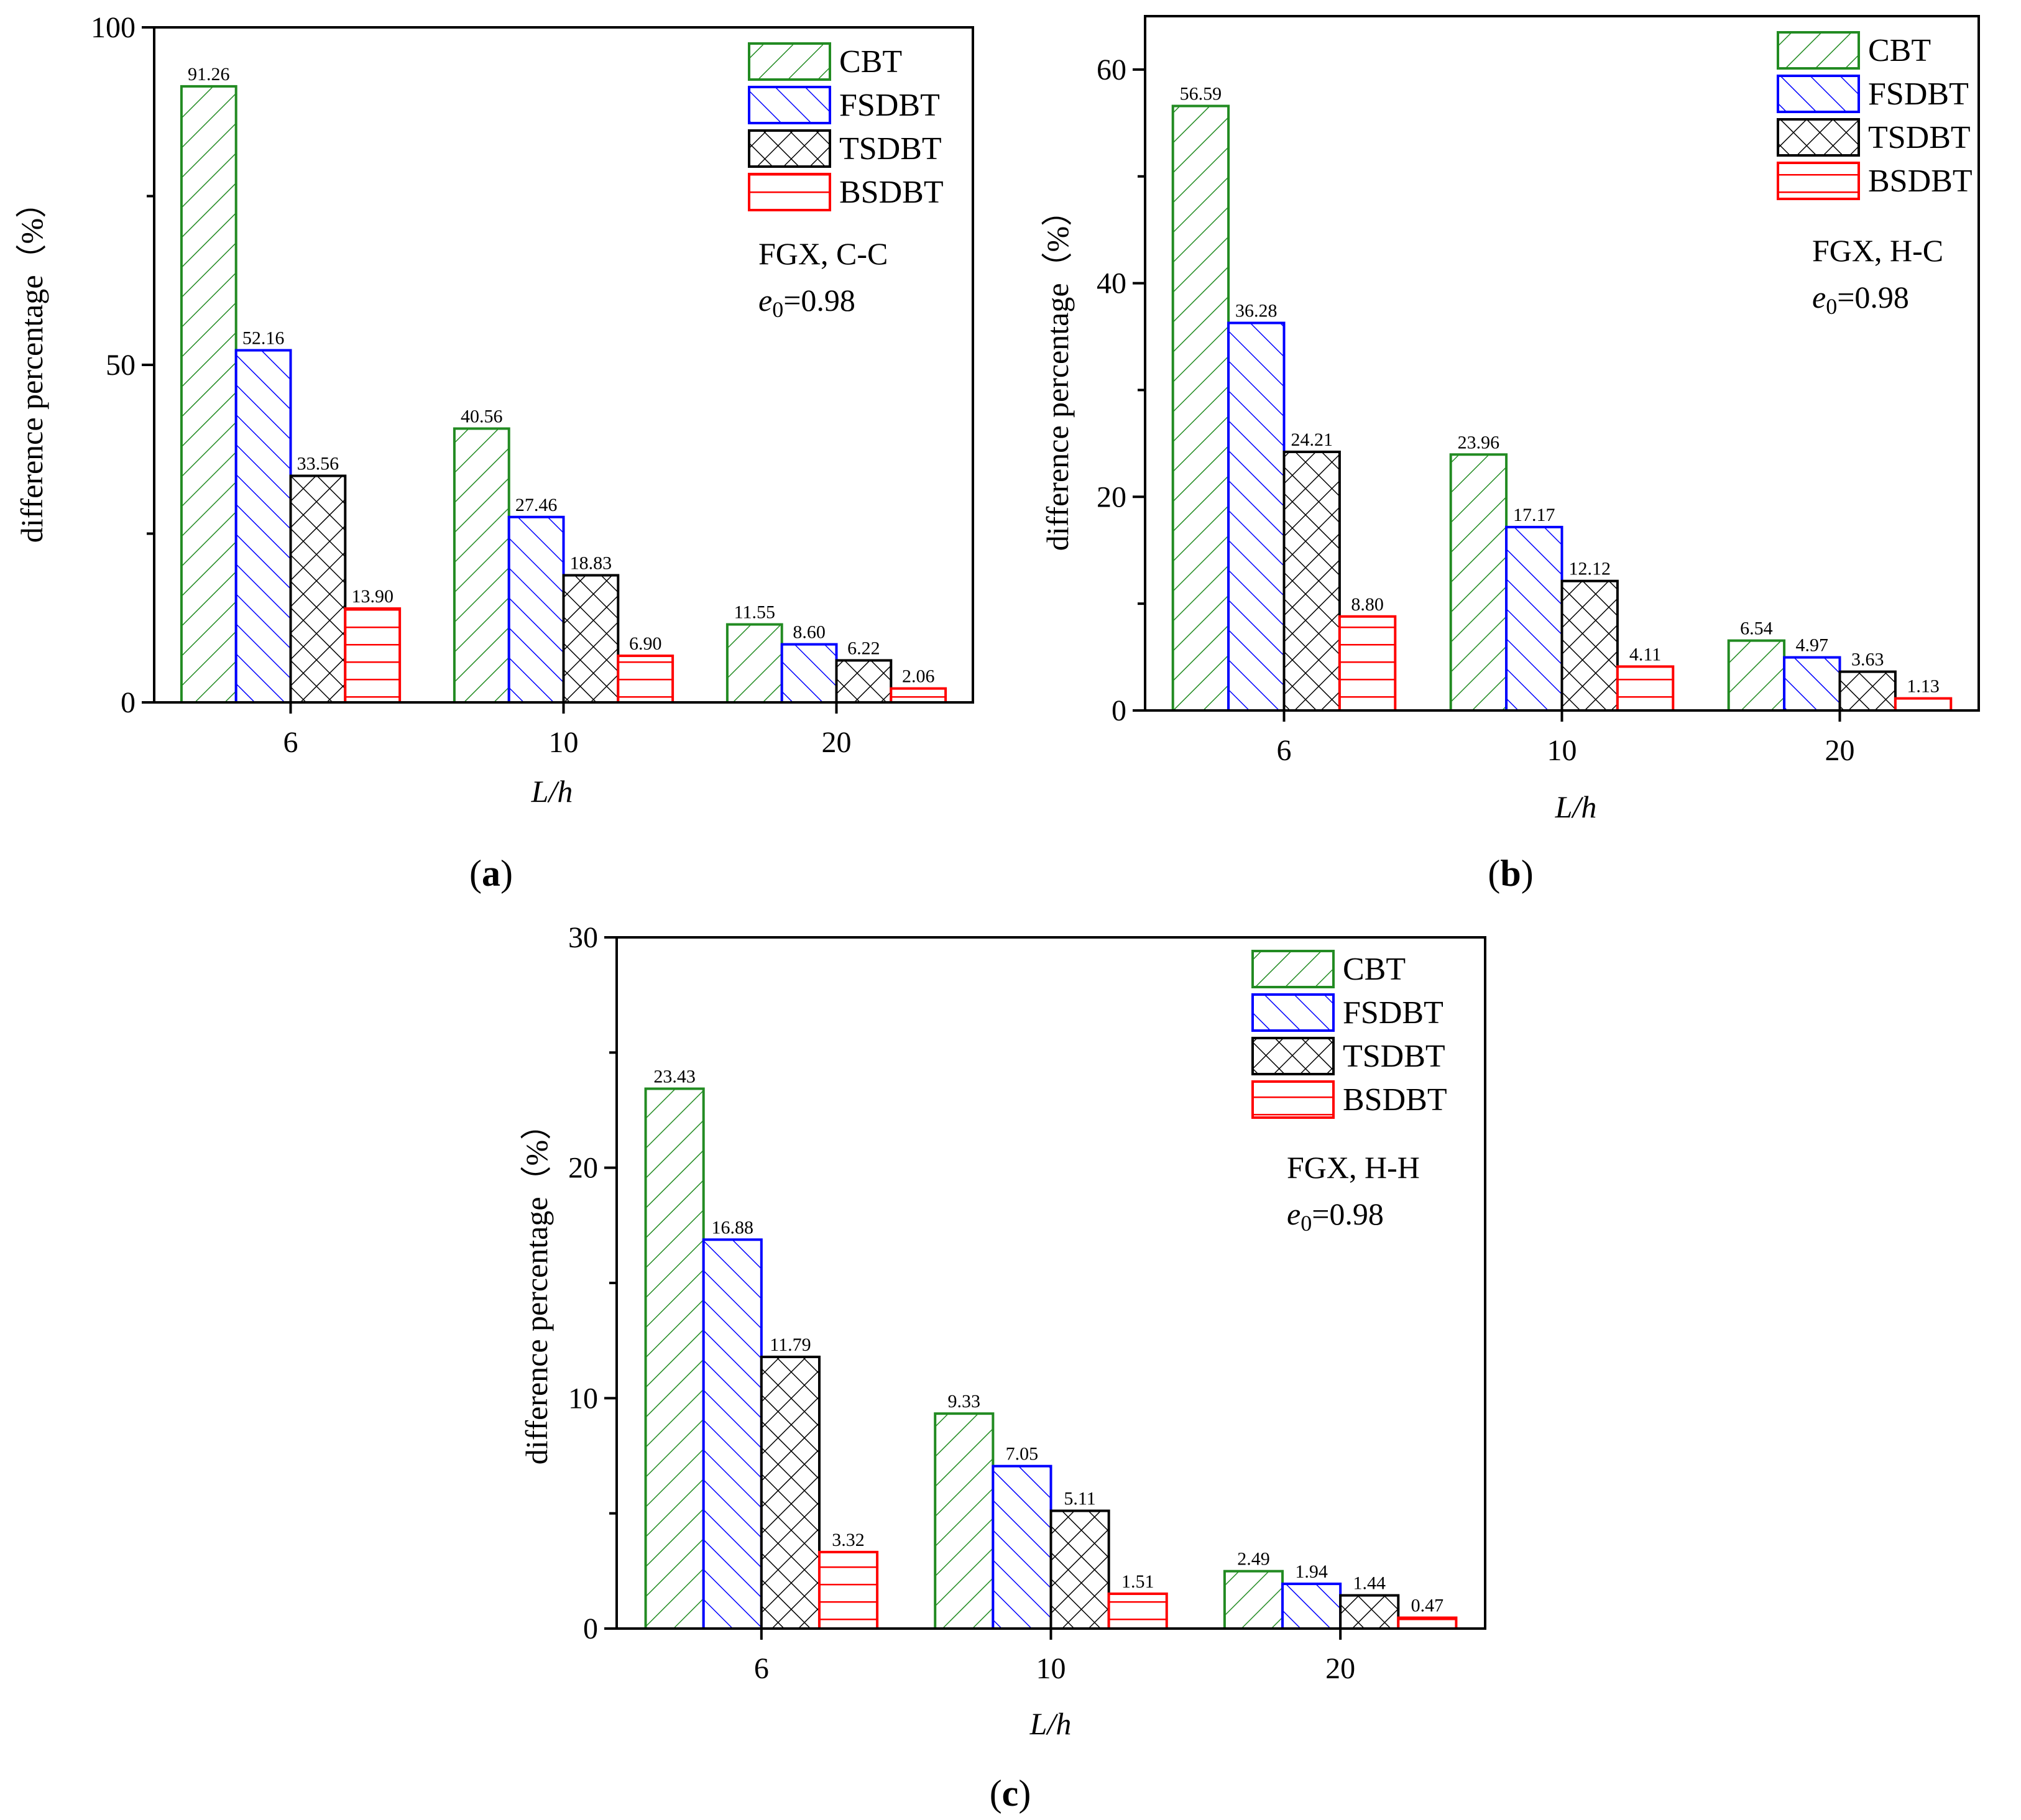  Describe the element at coordinates (1257, 311) in the screenshot. I see `value-label-b-fsdbt-6: 36.28` at that location.